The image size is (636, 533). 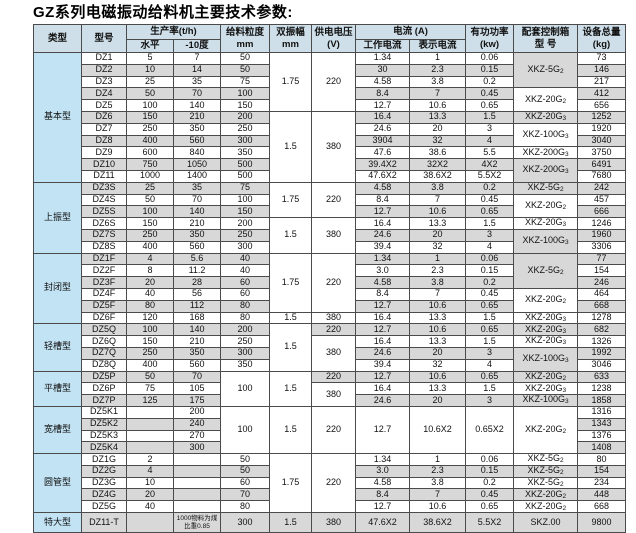 I want to click on table-cell: 0.45, so click(x=490, y=200).